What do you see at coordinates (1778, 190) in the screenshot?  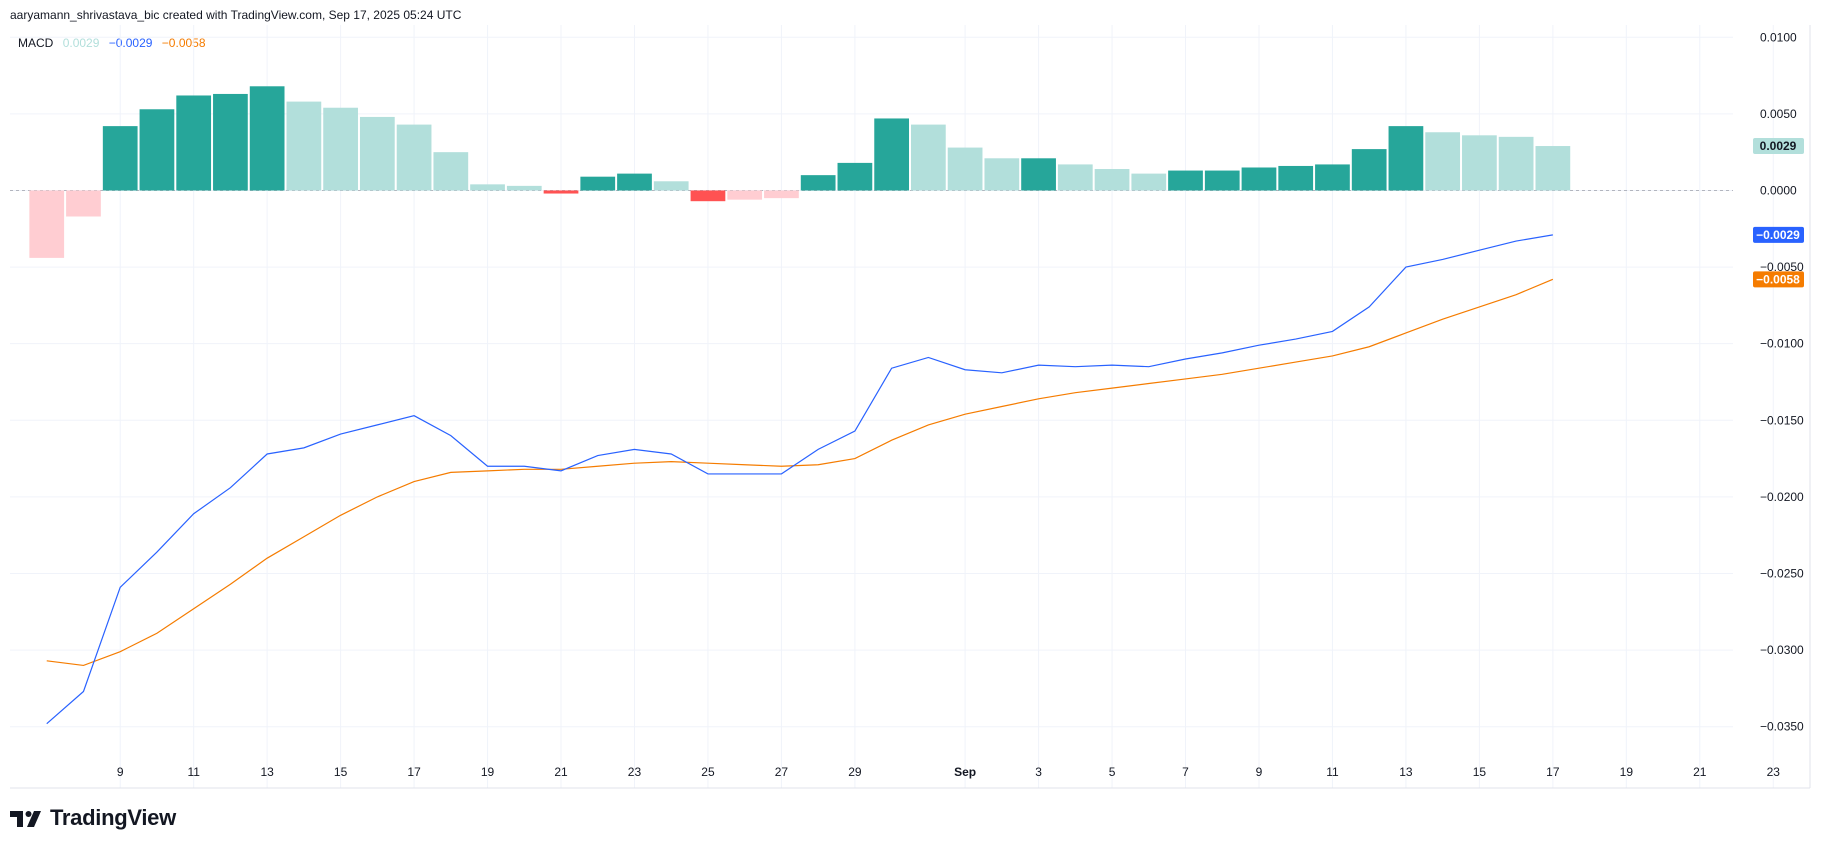 I see `y-tick-label: 0.0000` at bounding box center [1778, 190].